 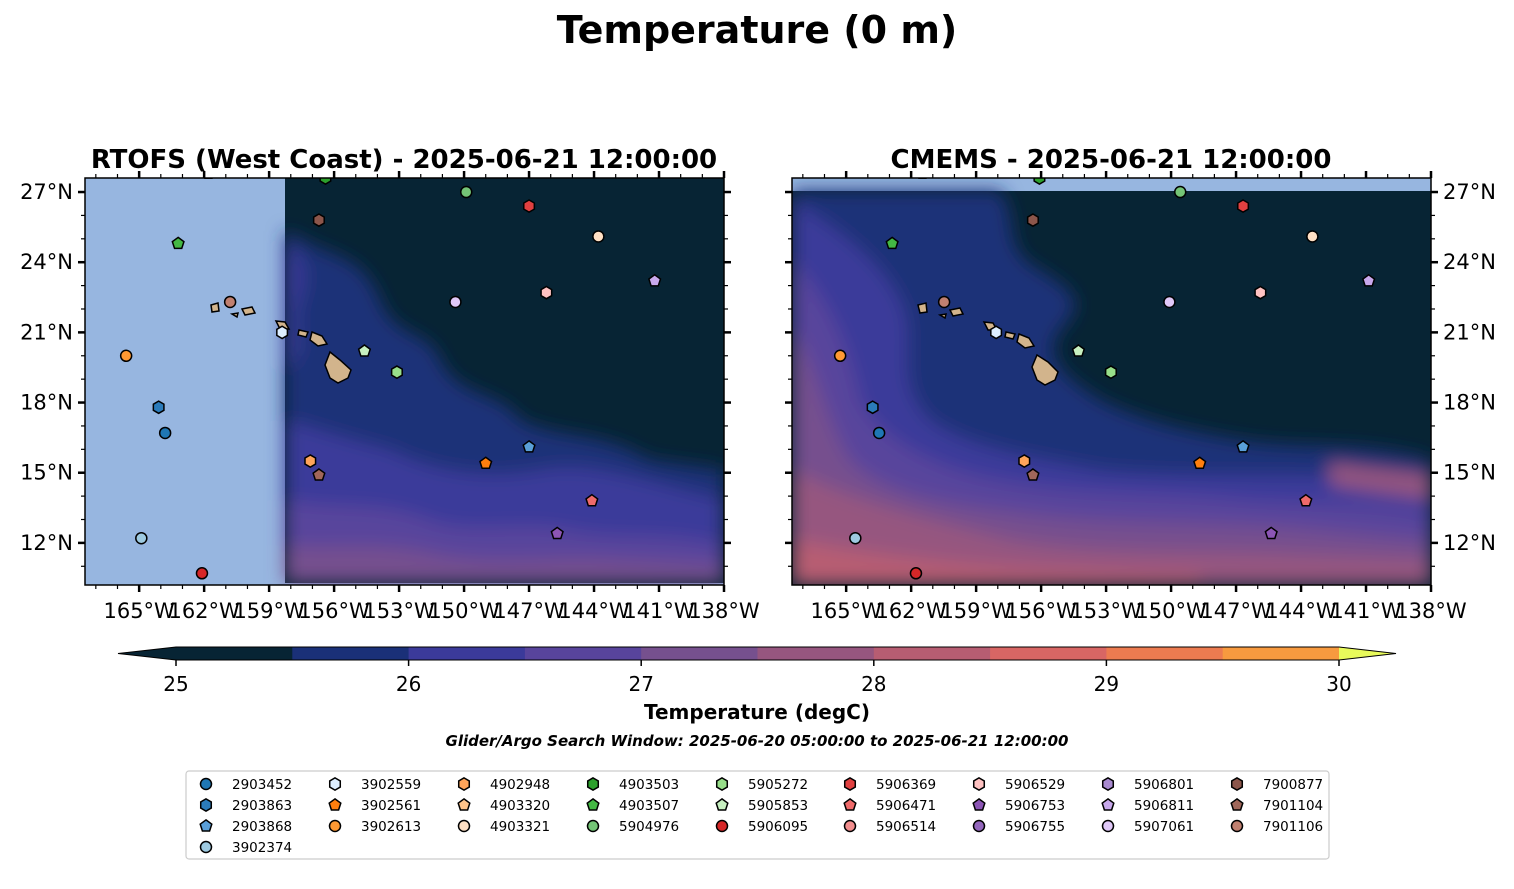 I want to click on panel-title: RTOFS (West Coast) - 2025-06-21 12:00:00, so click(x=404, y=160).